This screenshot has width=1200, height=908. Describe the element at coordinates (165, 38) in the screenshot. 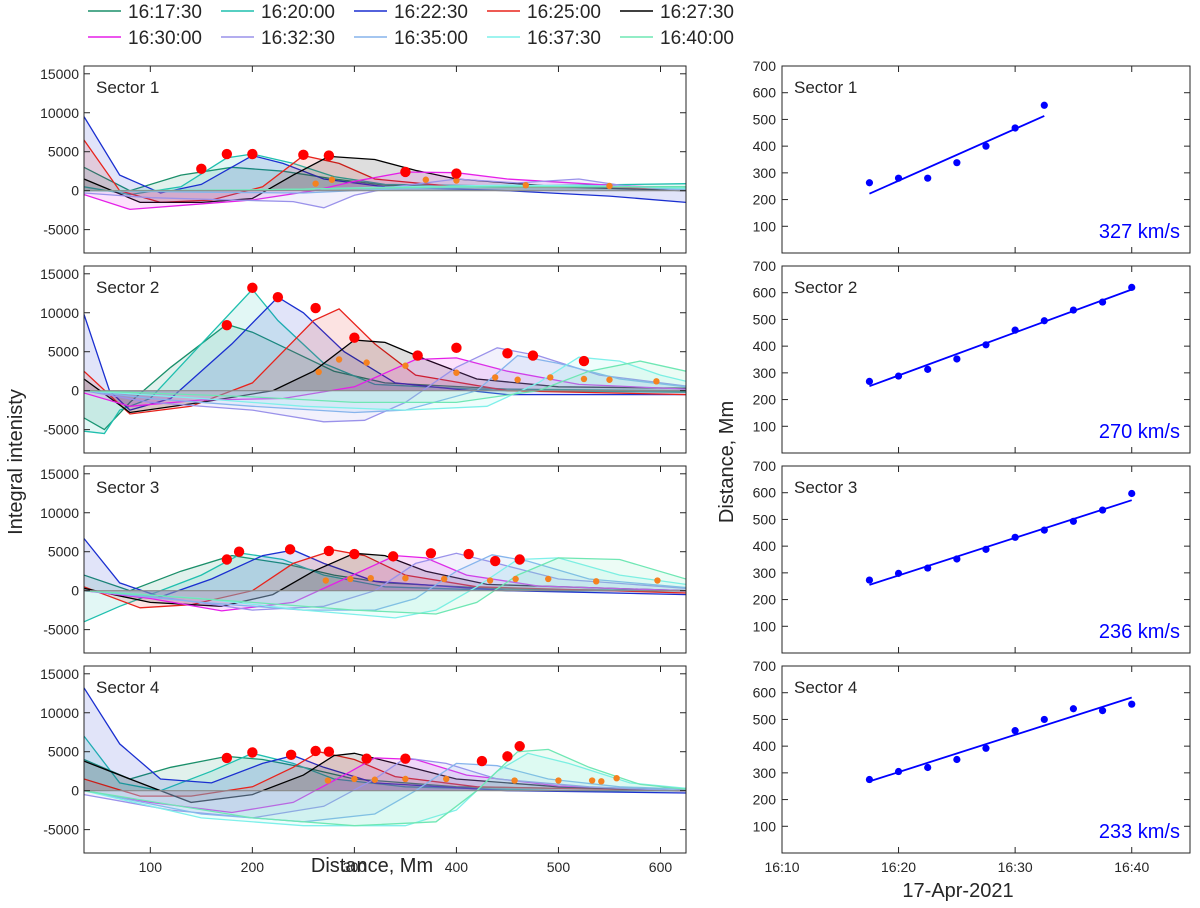

I see `legend-label-5: 16:30:00` at that location.